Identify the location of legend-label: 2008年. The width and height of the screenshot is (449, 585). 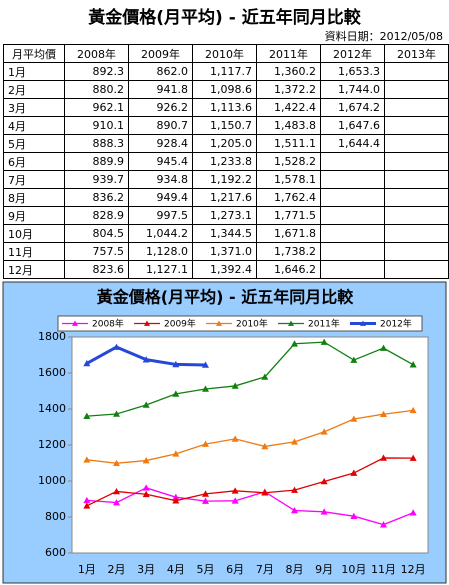
(108, 324).